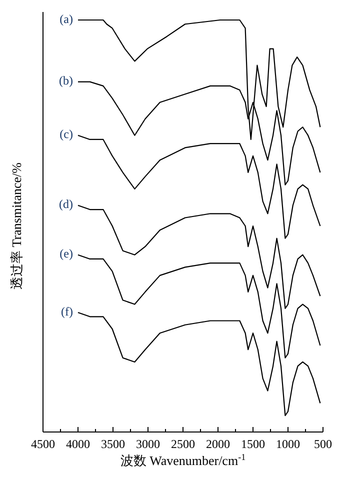 This screenshot has width=350, height=480. What do you see at coordinates (66, 253) in the screenshot?
I see `series-label: (e)` at bounding box center [66, 253].